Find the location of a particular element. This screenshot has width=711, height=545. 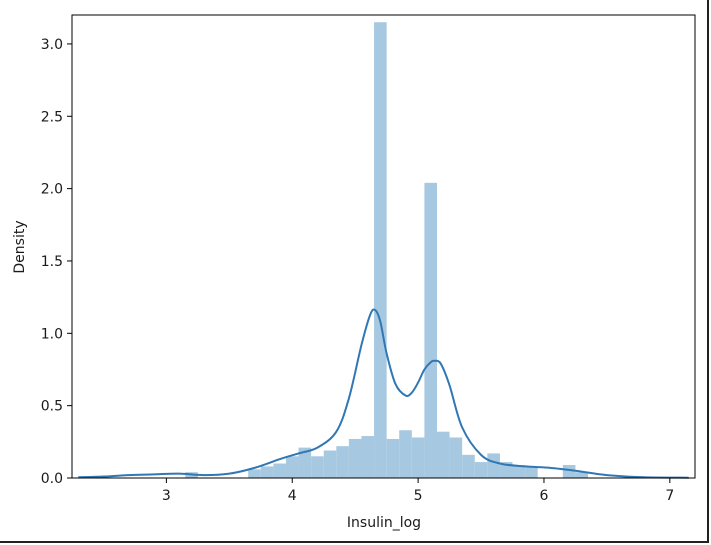

y-tick-label: 2.5 is located at coordinates (52, 117).